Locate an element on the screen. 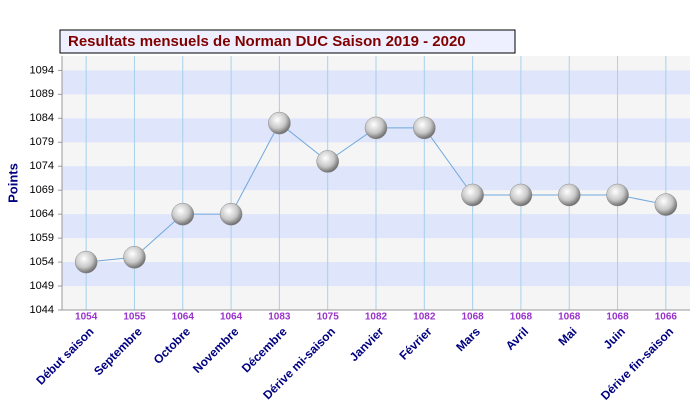 Image resolution: width=700 pixels, height=420 pixels. x-tick-label: Novembre is located at coordinates (216, 350).